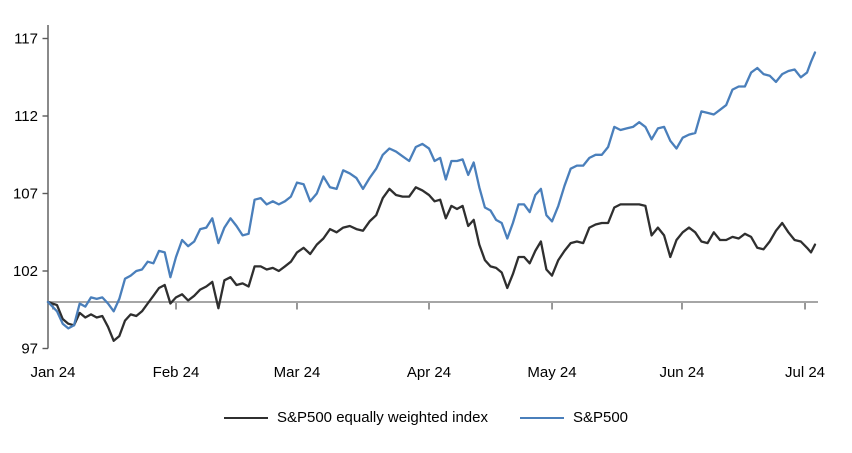 The height and width of the screenshot is (453, 852). I want to click on x-tick-label: May 24, so click(551, 372).